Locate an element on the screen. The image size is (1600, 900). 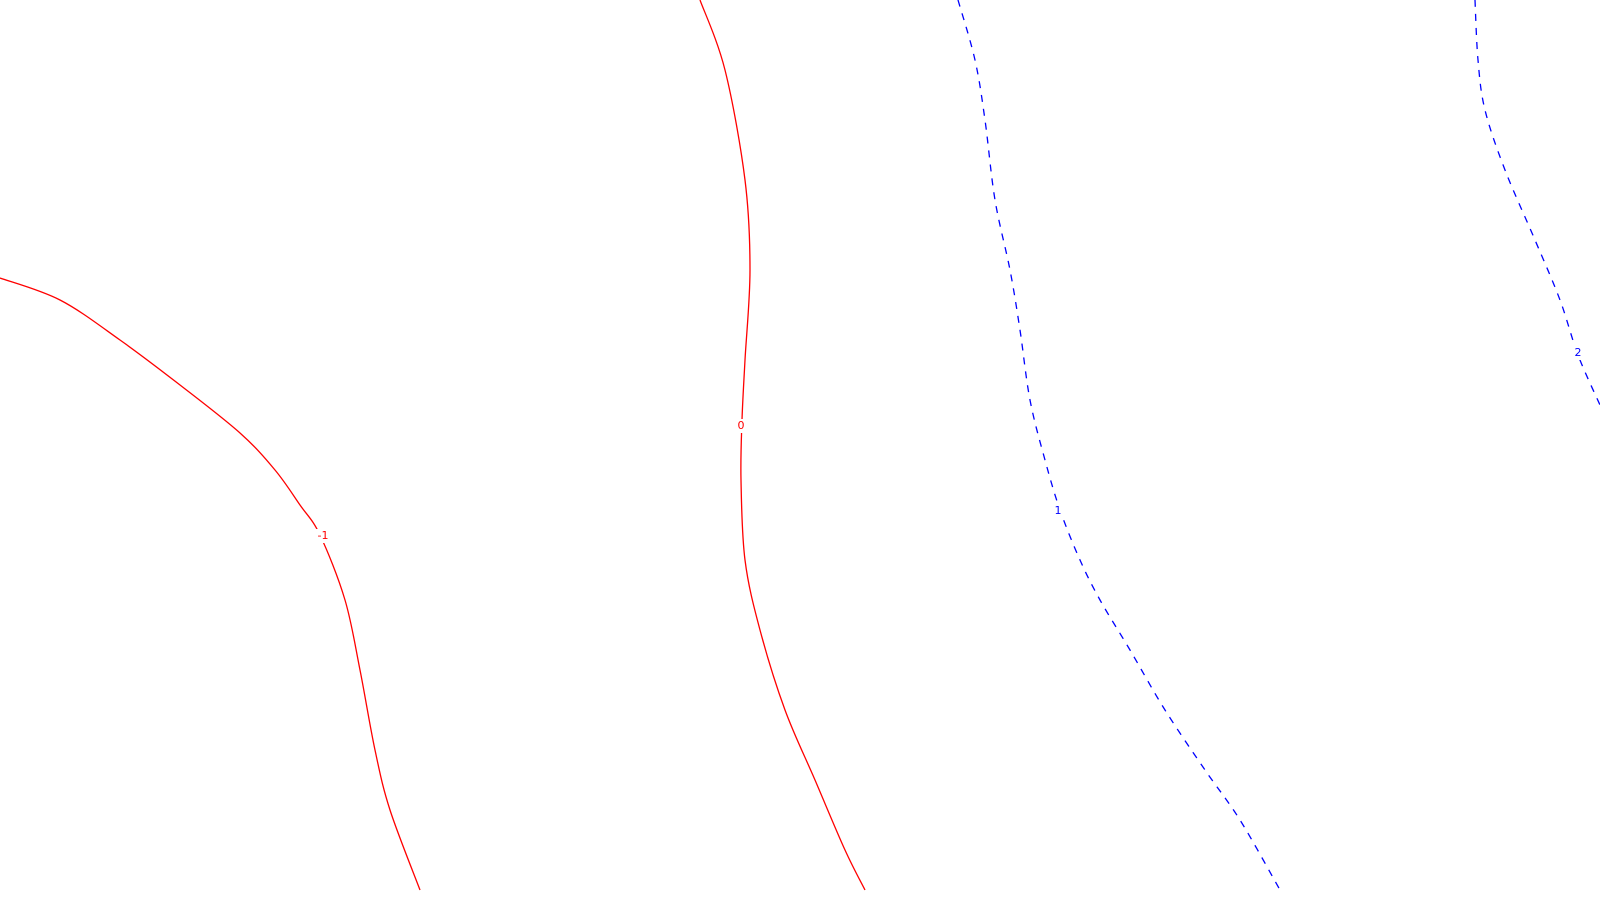
contour-label-level-1: 1 is located at coordinates (1058, 510).